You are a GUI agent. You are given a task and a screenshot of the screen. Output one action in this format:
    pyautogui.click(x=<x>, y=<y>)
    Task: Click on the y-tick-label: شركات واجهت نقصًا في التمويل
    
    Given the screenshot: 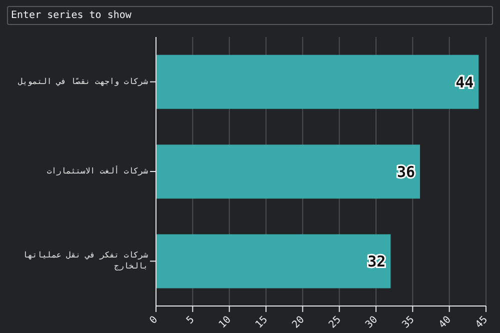 What is the action you would take?
    pyautogui.click(x=83, y=81)
    